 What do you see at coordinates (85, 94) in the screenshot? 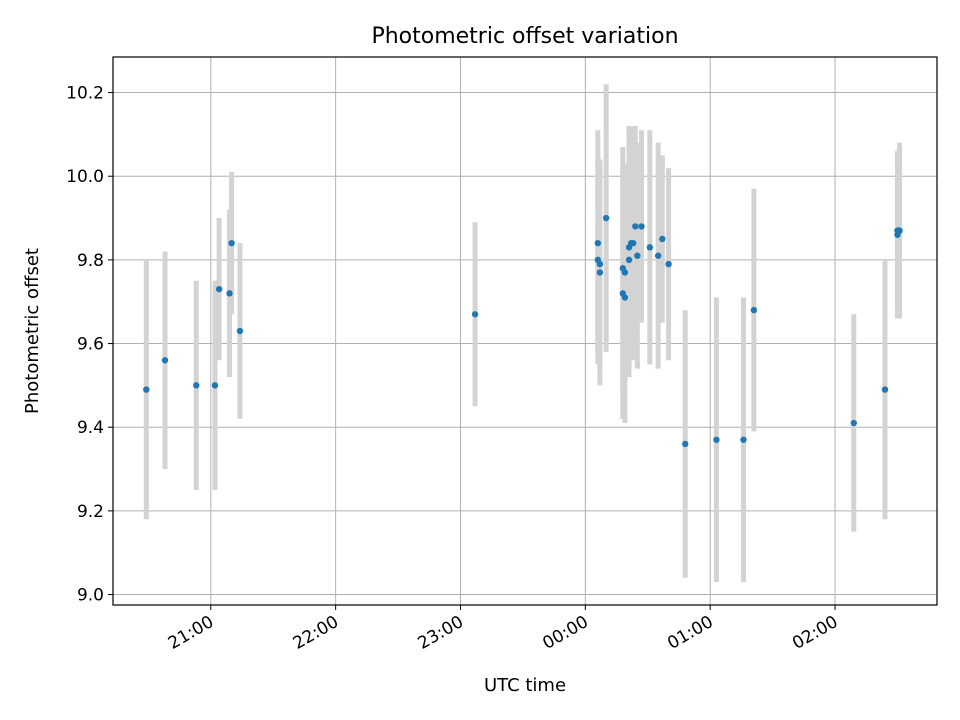
I see `y-tick-label: 10.2` at bounding box center [85, 94].